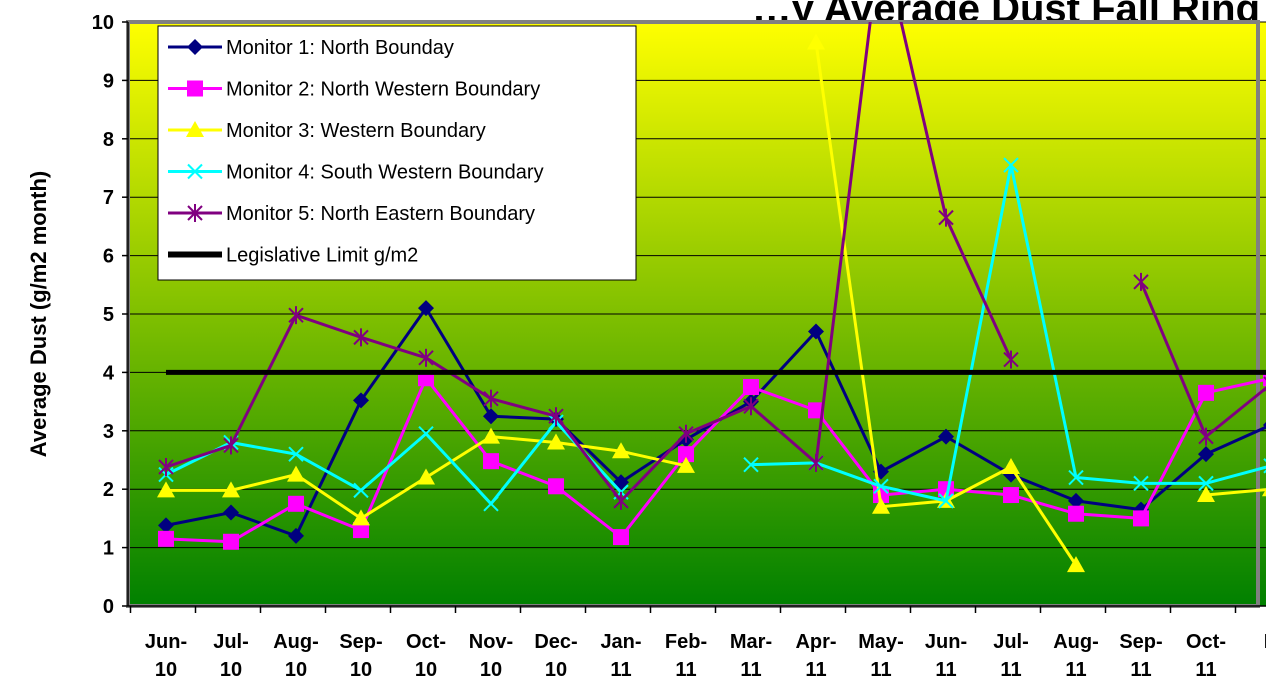 The image size is (1266, 680). Describe the element at coordinates (383, 90) in the screenshot. I see `legend-label: Monitor 2: North Western Boundary` at that location.